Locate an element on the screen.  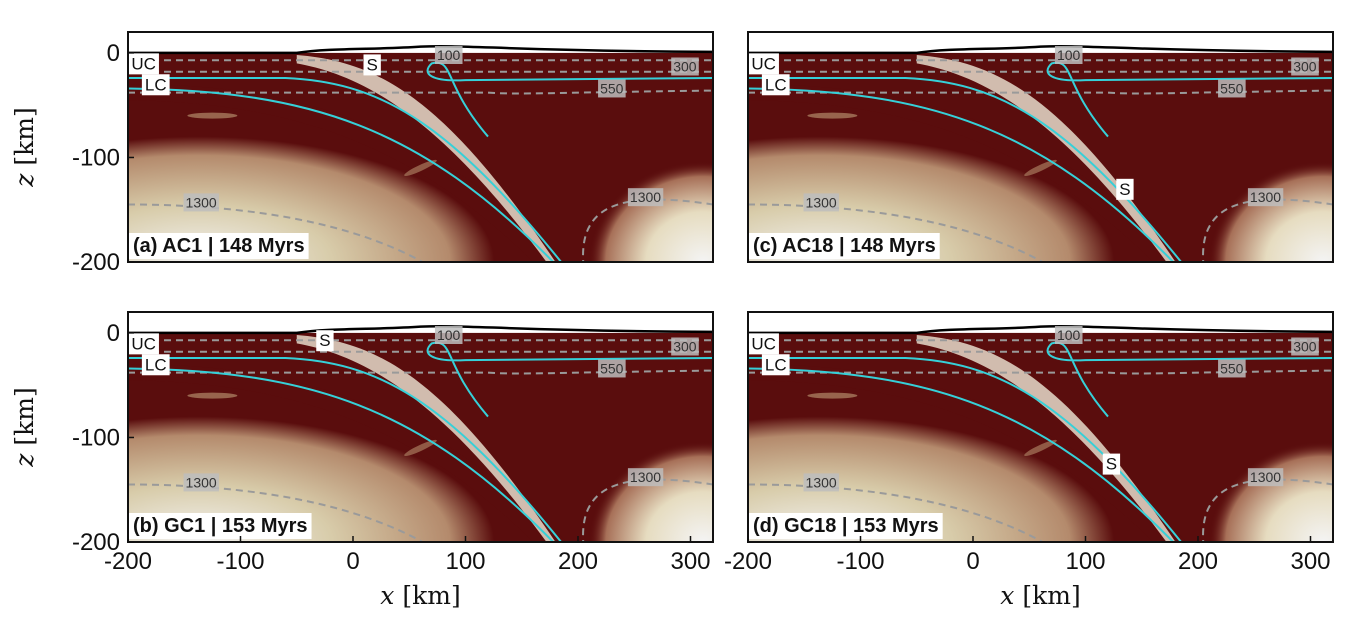
panel-title-d: (d) GC18 | 153 Myrs is located at coordinates (846, 526).